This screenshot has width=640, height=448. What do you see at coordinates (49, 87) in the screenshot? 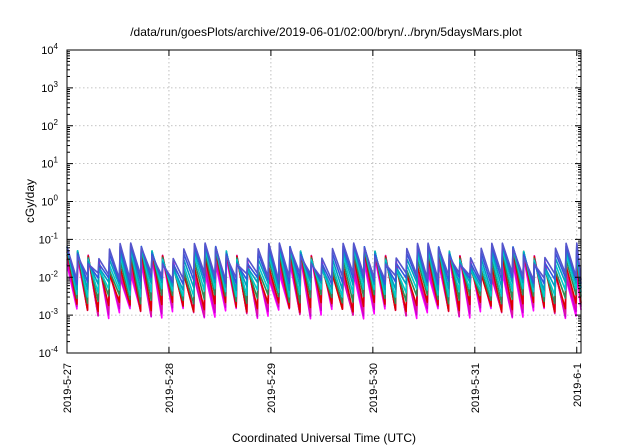
I see `y-tick-label: 10³` at bounding box center [49, 87].